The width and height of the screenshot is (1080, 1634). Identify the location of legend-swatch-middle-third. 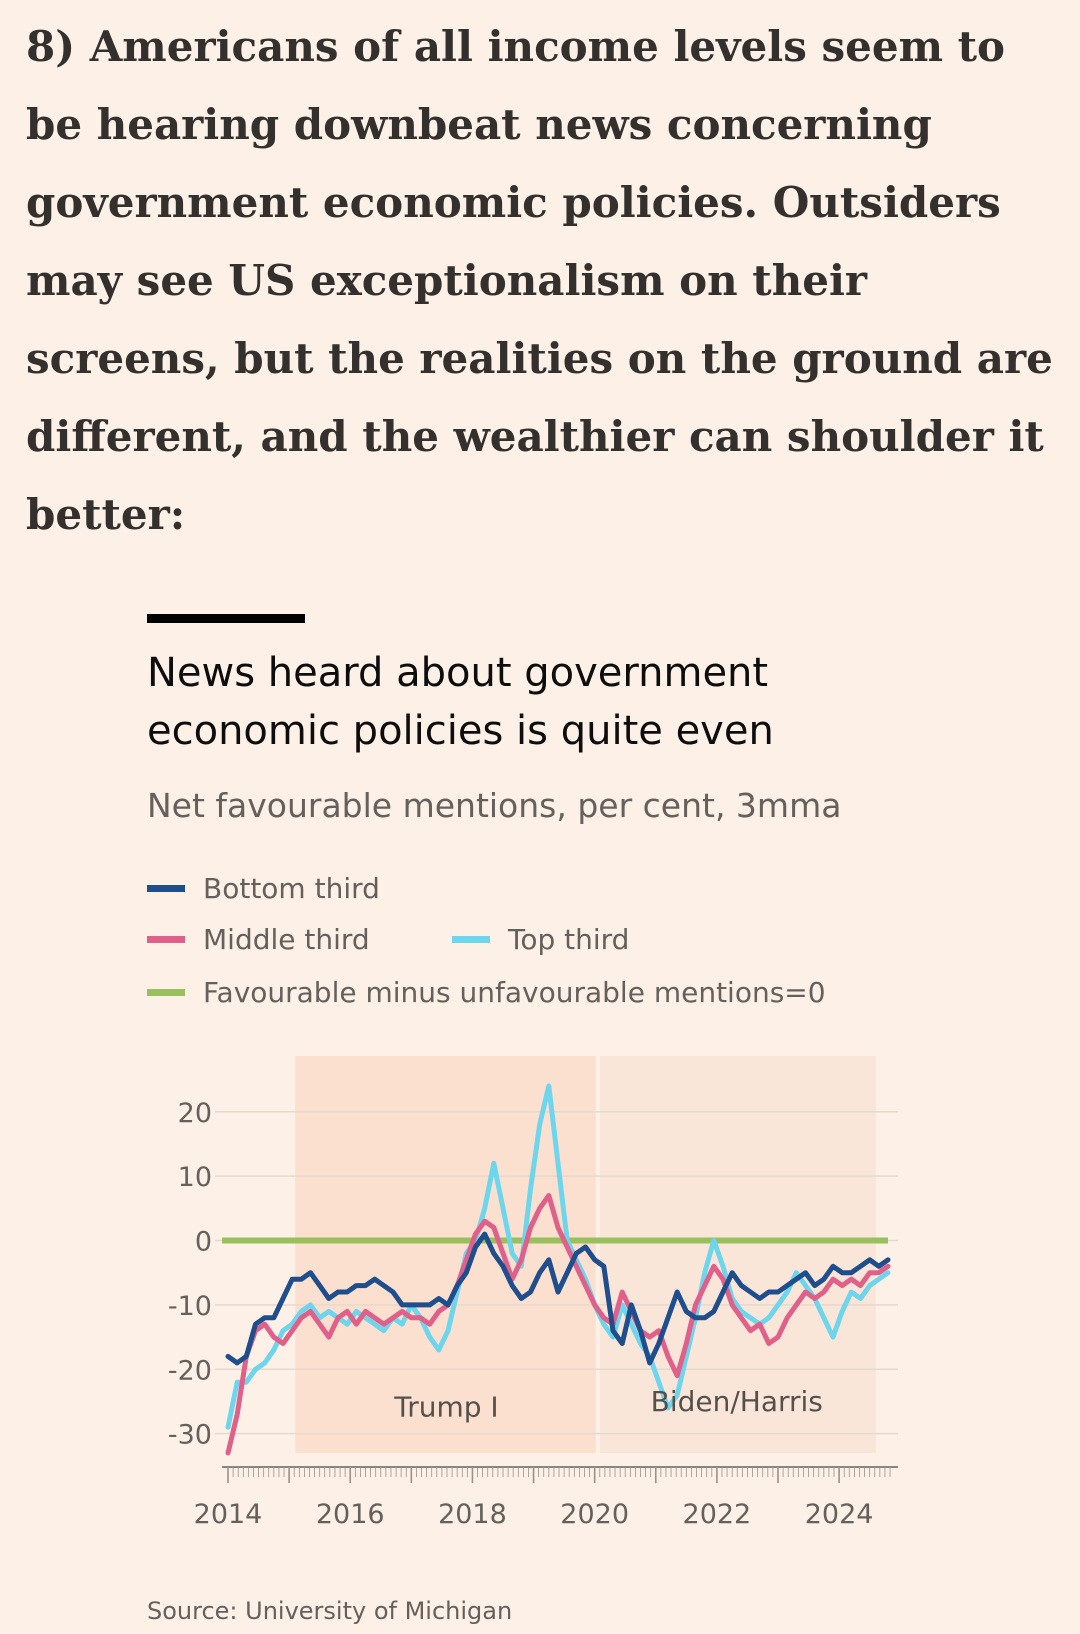
(166, 939).